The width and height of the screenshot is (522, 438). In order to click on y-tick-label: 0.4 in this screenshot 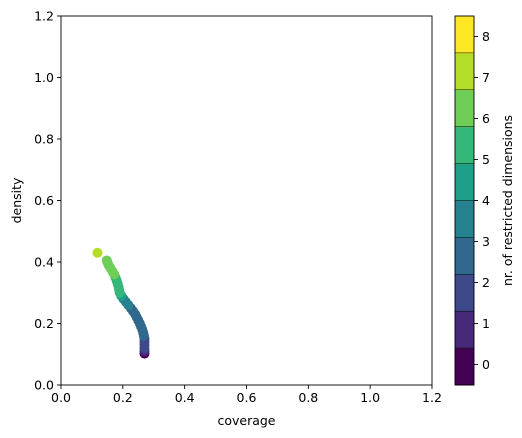, I will do `click(44, 262)`.